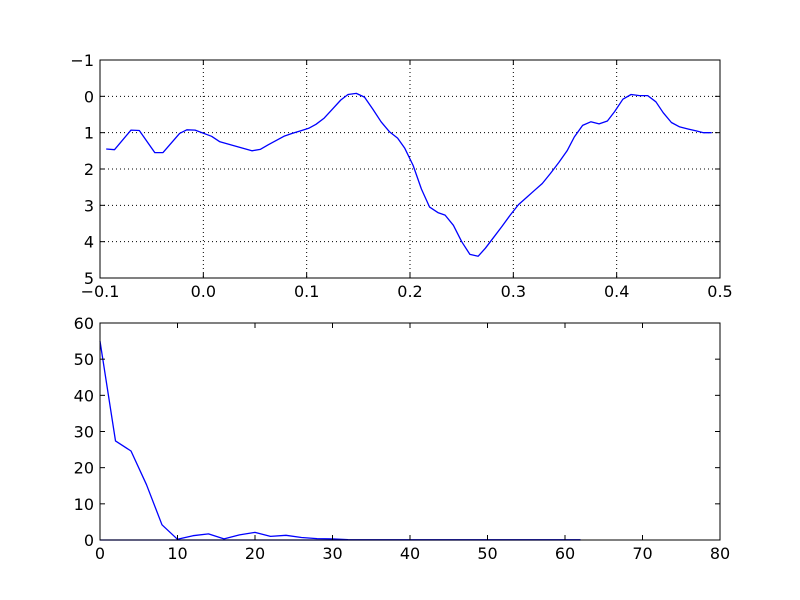  What do you see at coordinates (255, 553) in the screenshot?
I see `x-tick-label: 20` at bounding box center [255, 553].